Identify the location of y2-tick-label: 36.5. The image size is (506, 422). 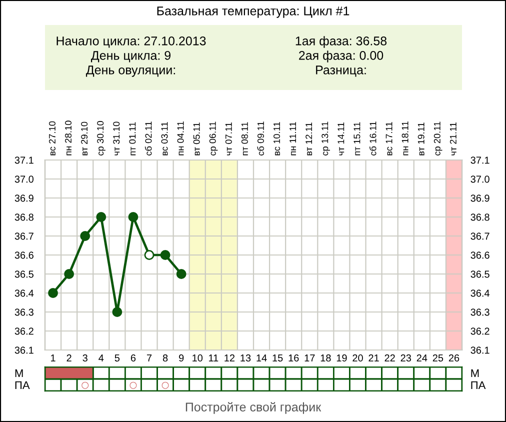
(480, 274).